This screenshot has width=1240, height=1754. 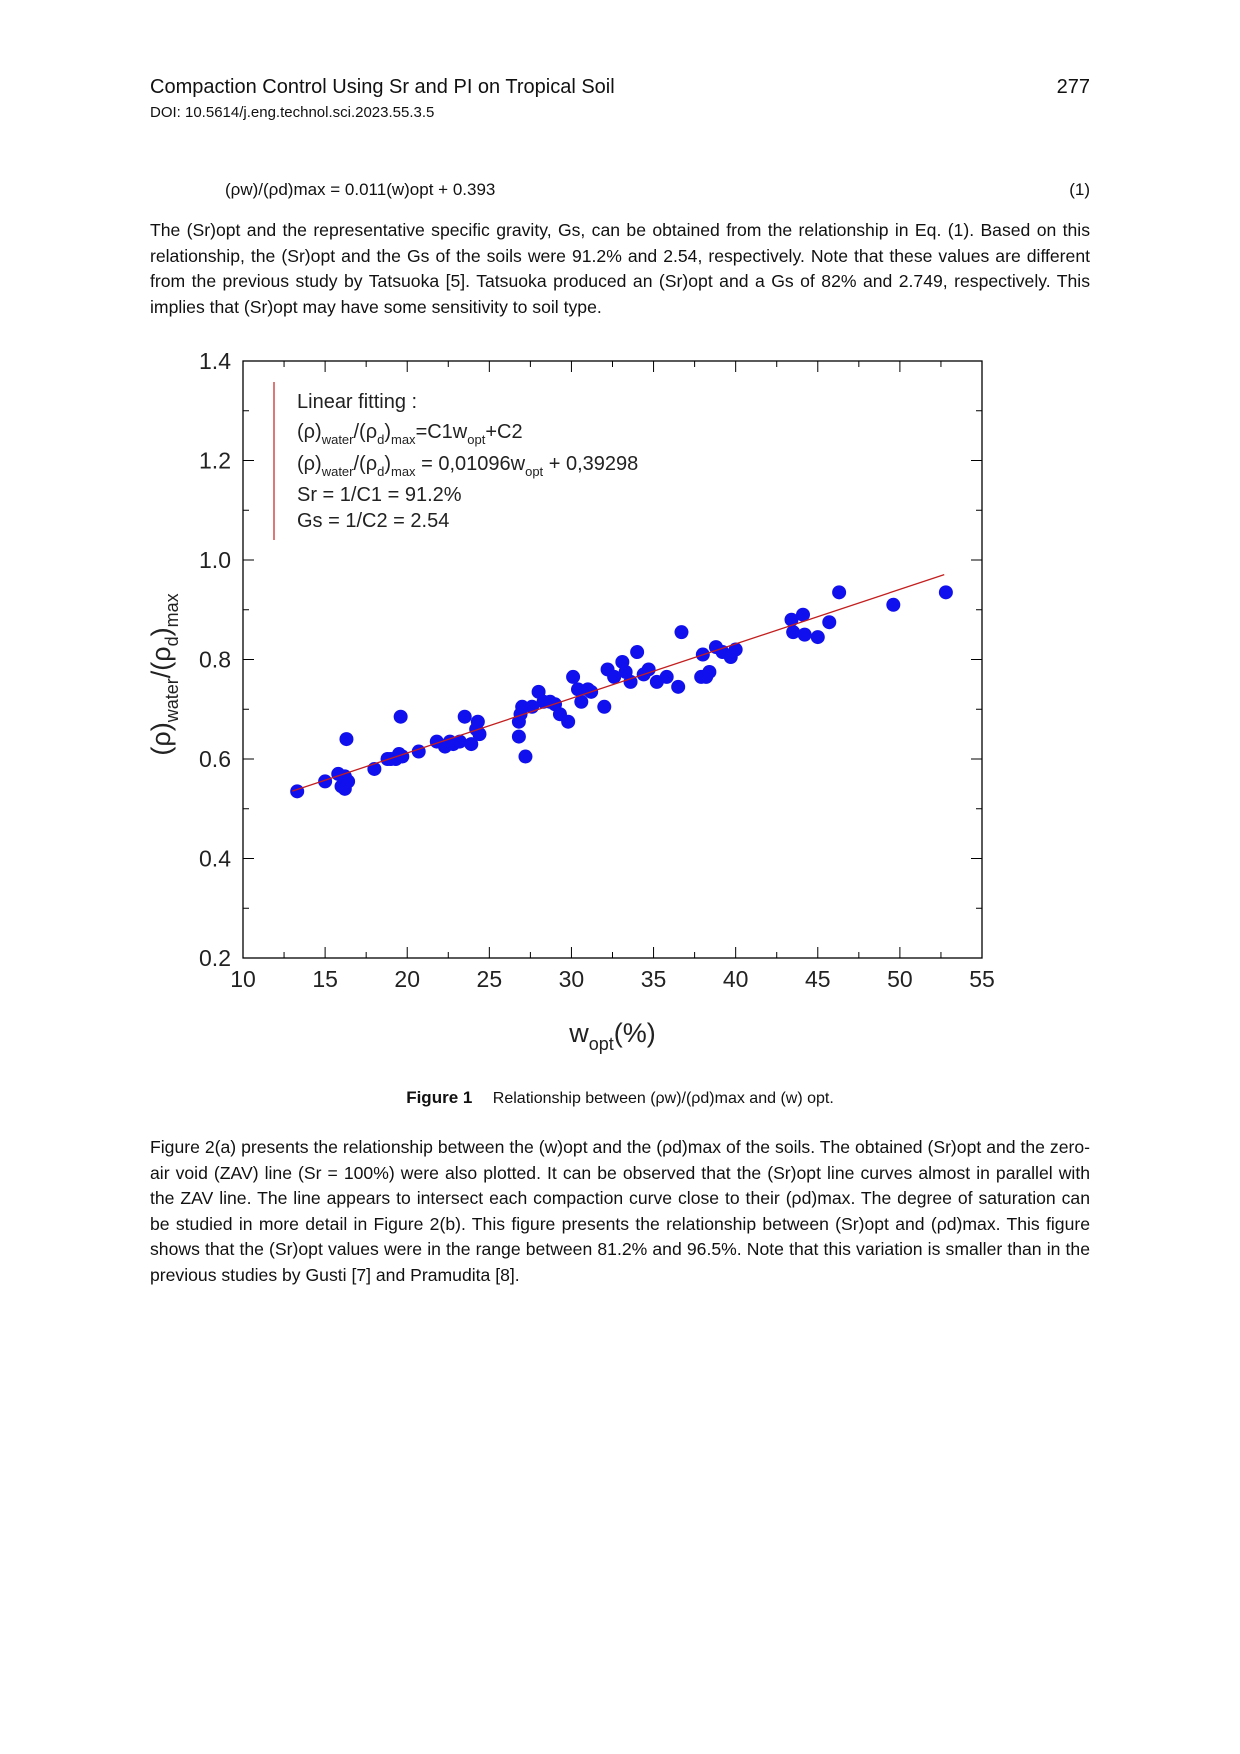 I want to click on y-axis-title: (ρ)water/(ρd)max, so click(x=164, y=674).